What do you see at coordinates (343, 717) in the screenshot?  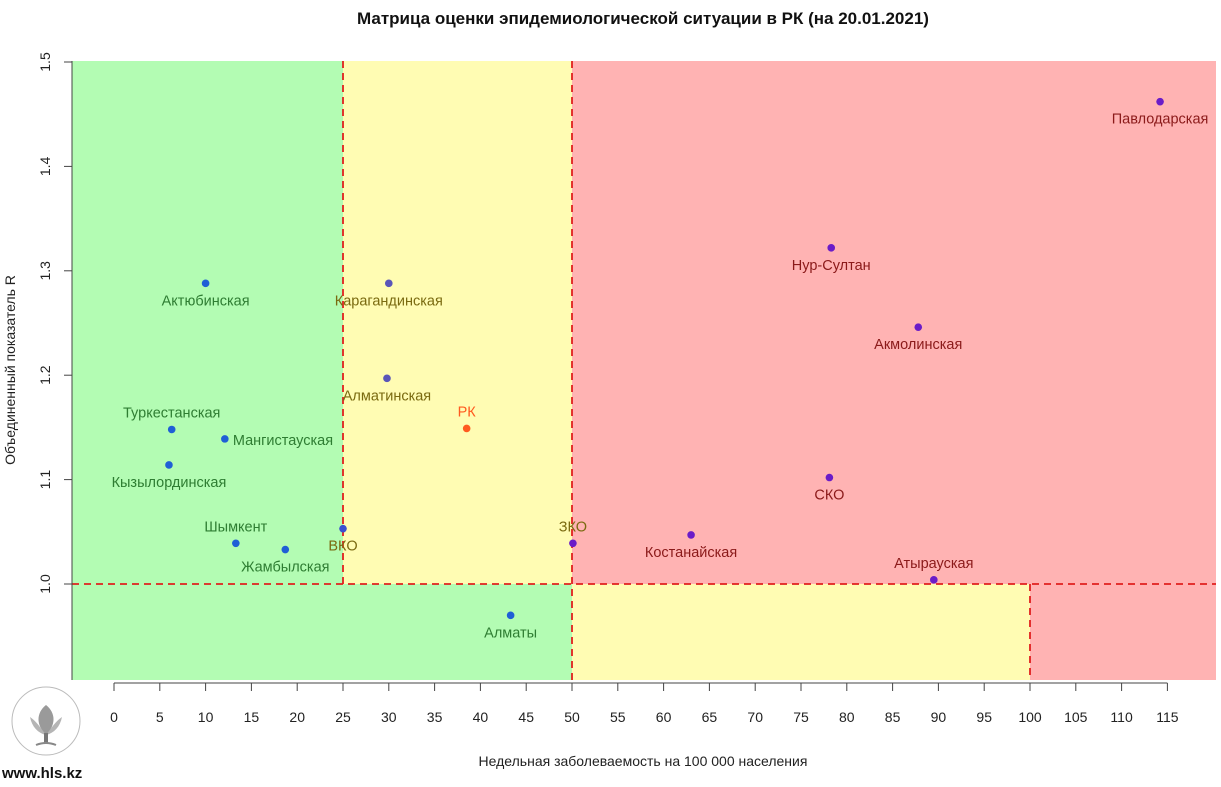 I see `x-tick-label: 25` at bounding box center [343, 717].